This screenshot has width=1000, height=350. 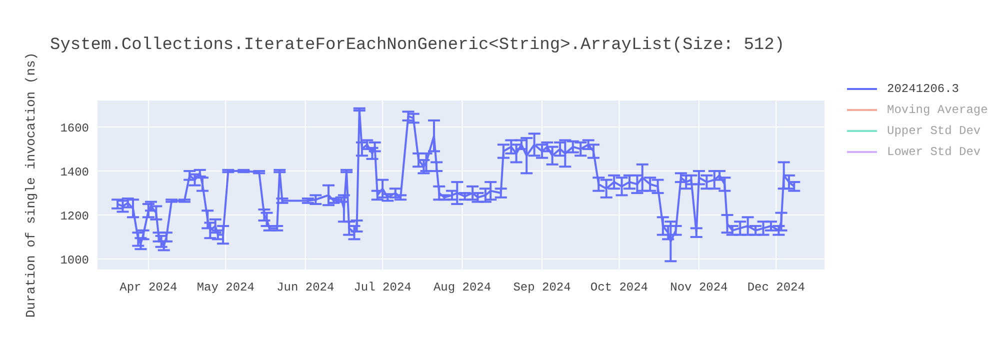 I want to click on legend-label: 20241206.3, so click(x=923, y=89).